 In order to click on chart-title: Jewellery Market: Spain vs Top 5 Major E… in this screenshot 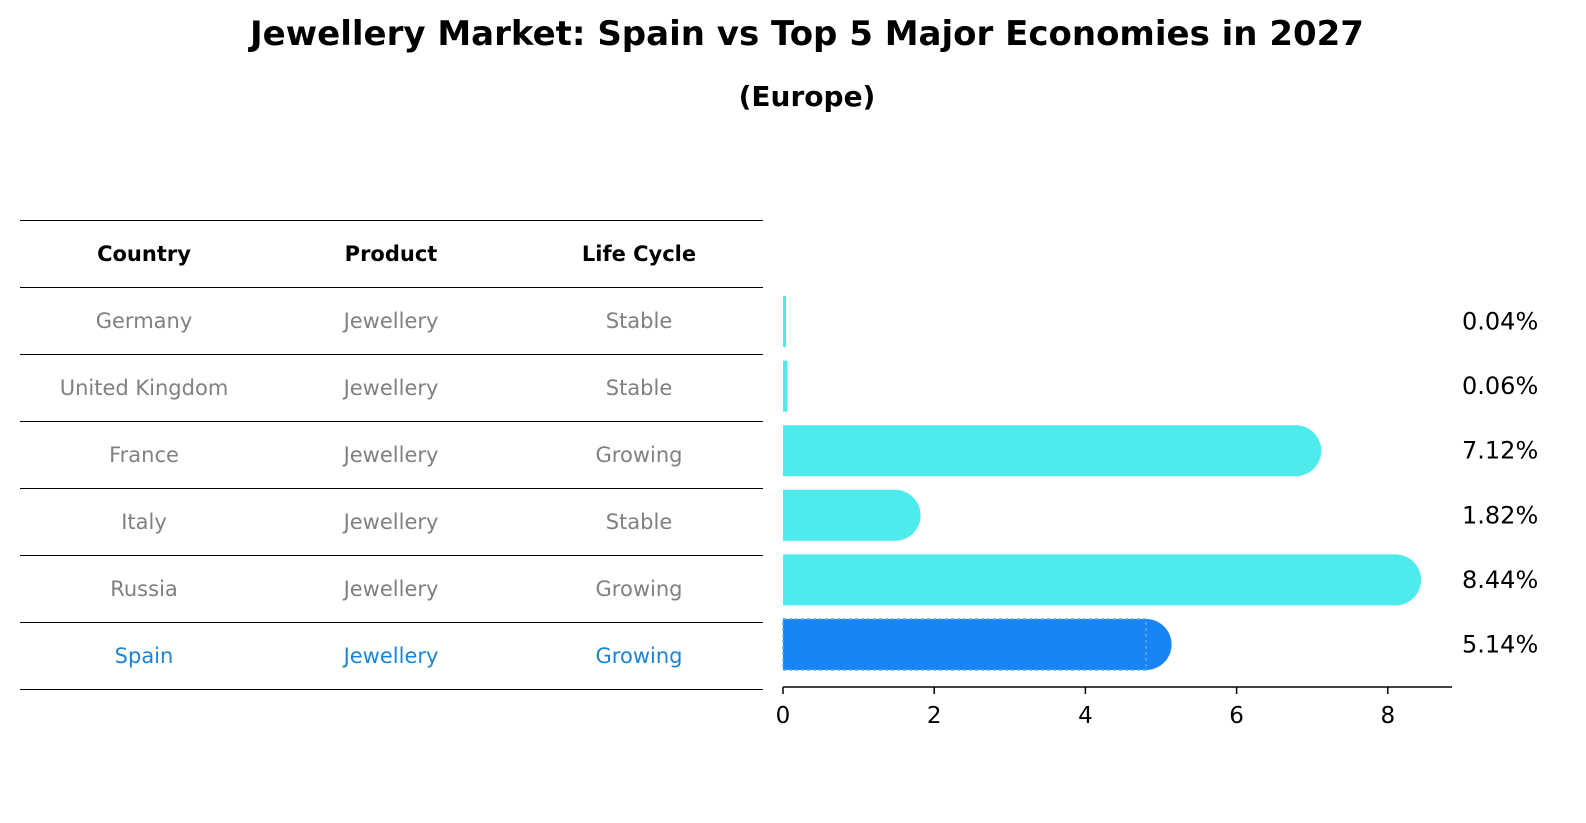, I will do `click(807, 34)`.